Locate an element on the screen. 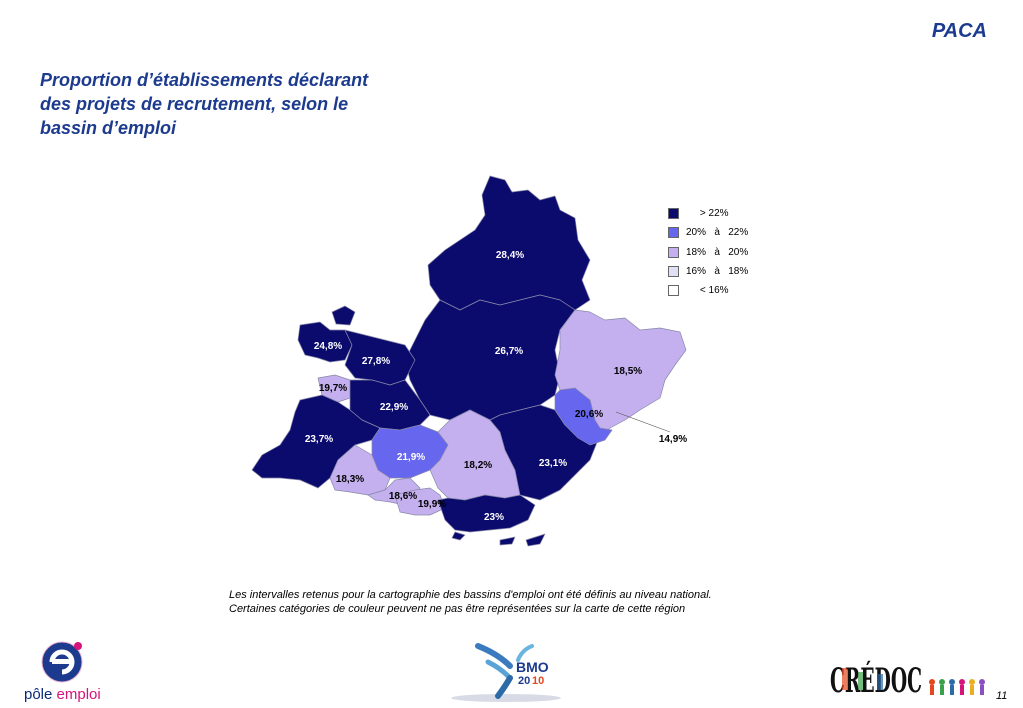 This screenshot has width=1023, height=708. bmo-logo: BMO 20 10 is located at coordinates (506, 672).